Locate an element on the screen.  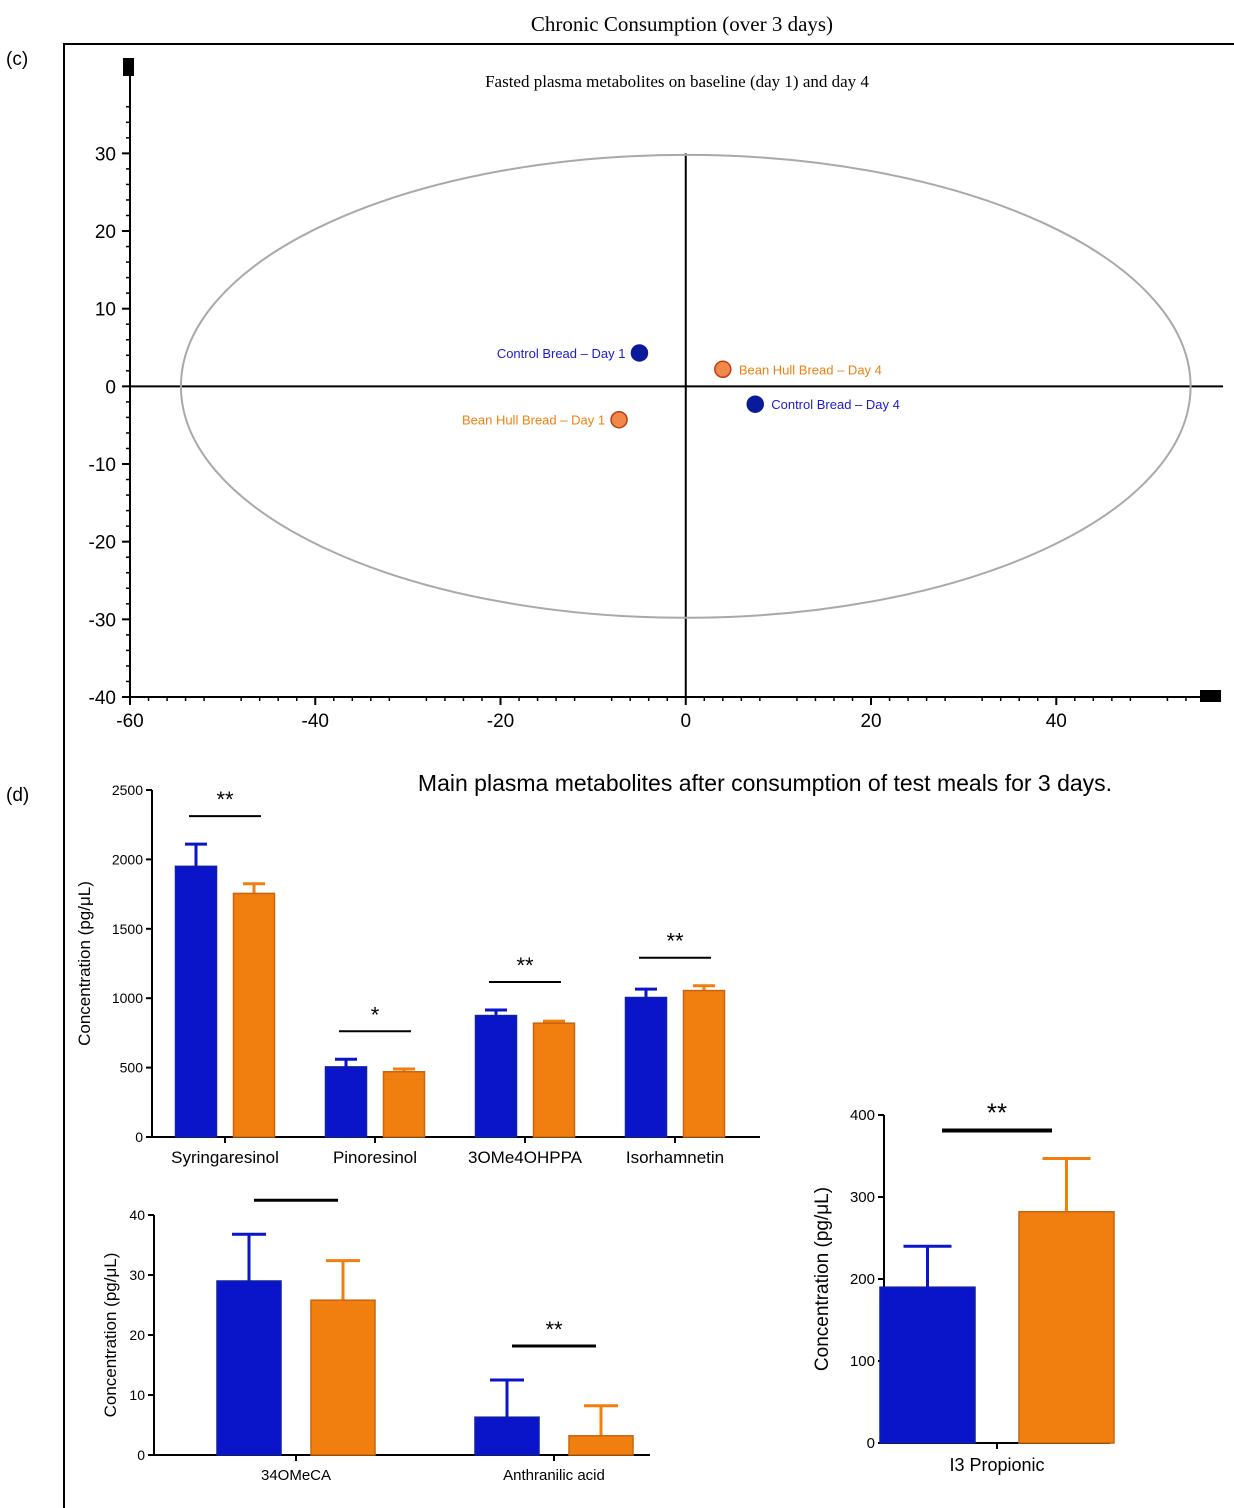
figure-frame-left is located at coordinates (64, 775).